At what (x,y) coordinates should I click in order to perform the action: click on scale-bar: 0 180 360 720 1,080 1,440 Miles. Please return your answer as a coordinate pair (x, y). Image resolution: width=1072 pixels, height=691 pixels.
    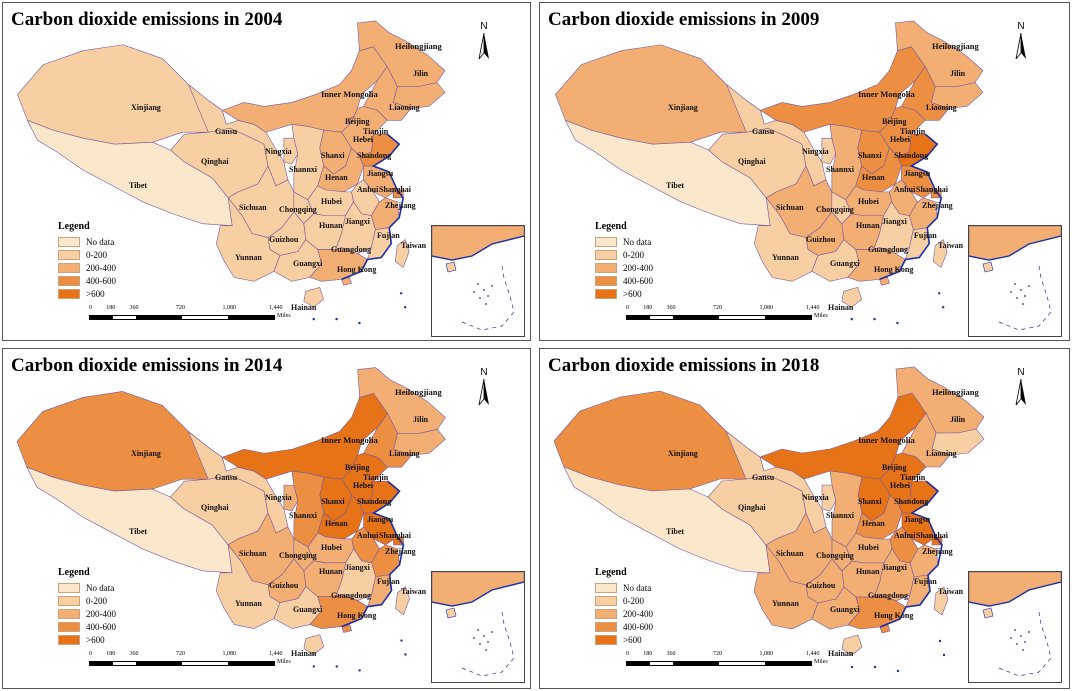
    Looking at the image, I should click on (209, 317).